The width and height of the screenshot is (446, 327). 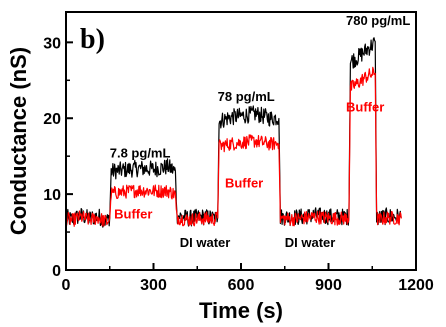 I want to click on y-axis-label: Conductance (nS), so click(x=18, y=141).